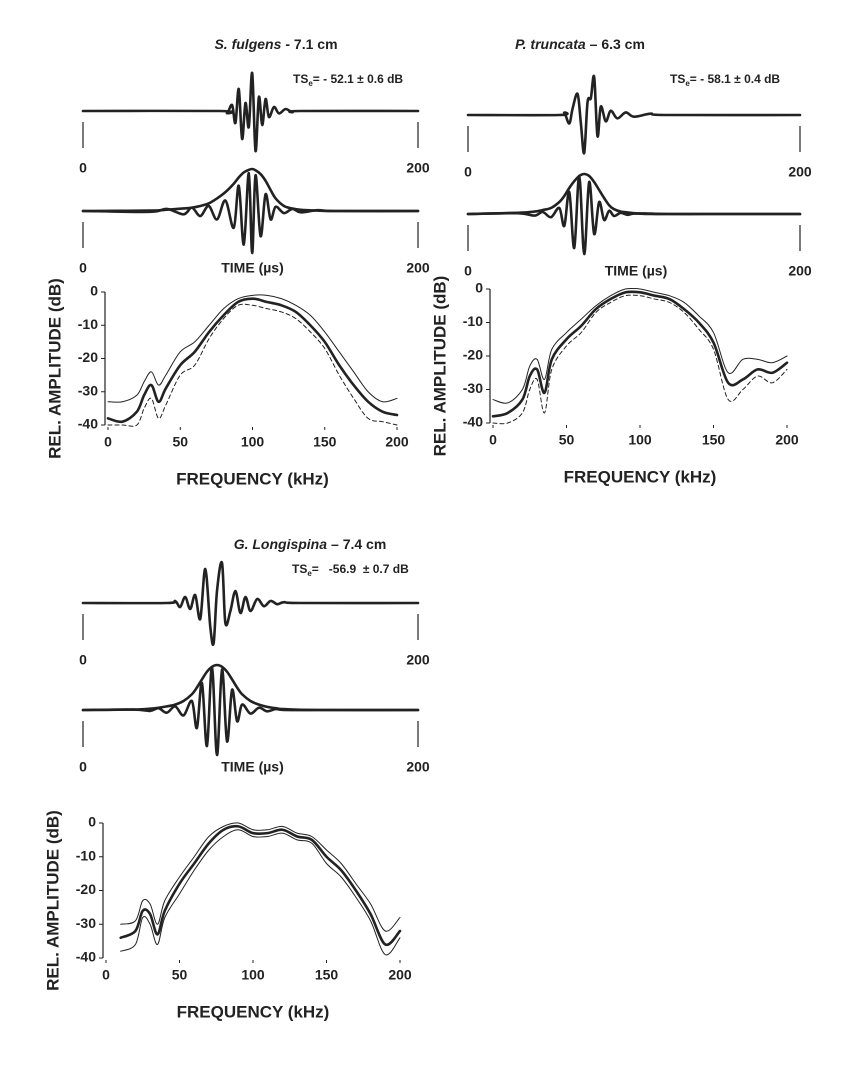  I want to click on ts-value: = - 58.1 ± 0.4 dB, so click(735, 79).